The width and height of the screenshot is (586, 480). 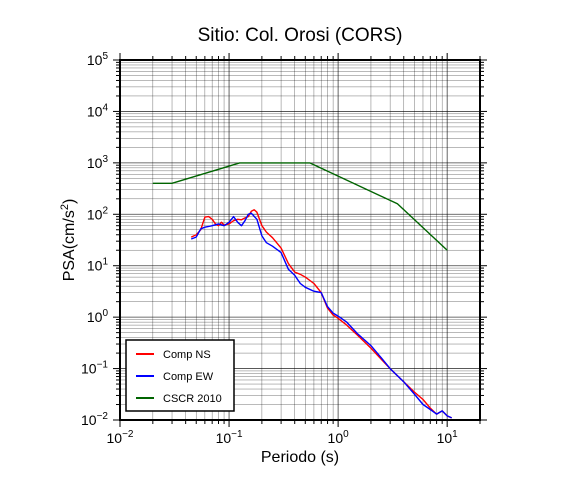 I want to click on y-tick-label: 10², so click(x=98, y=213).